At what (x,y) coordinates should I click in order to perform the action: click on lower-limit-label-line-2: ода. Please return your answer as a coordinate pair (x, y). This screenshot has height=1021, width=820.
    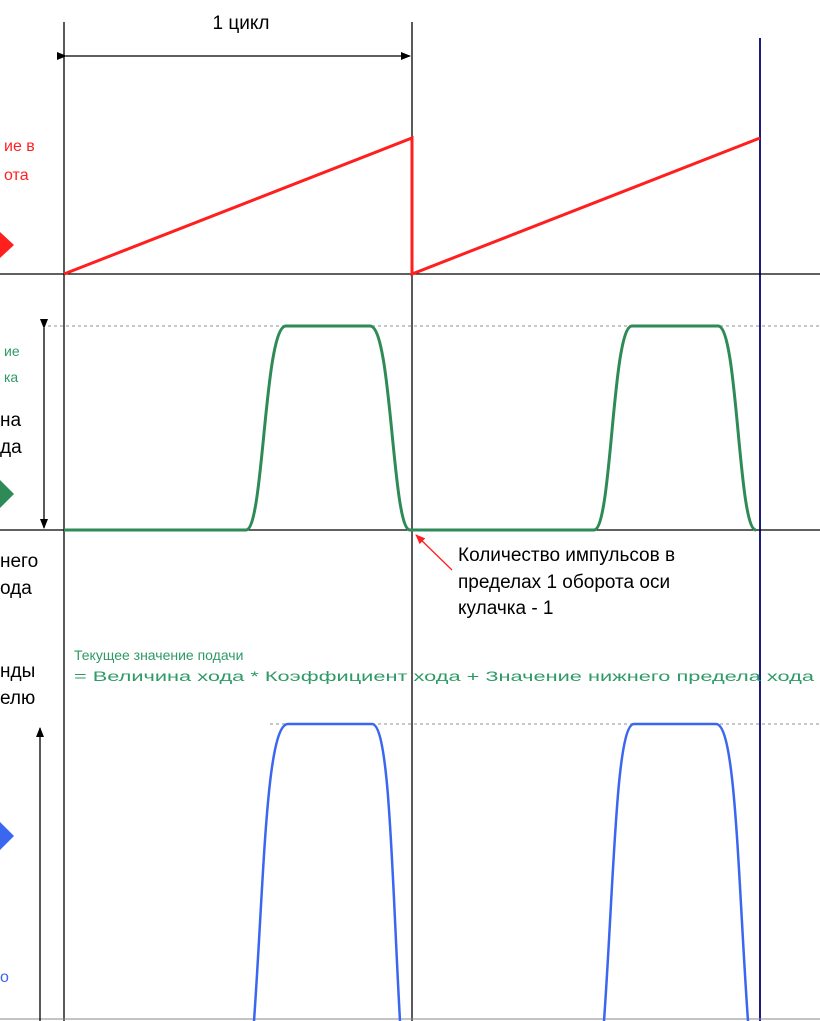
    Looking at the image, I should click on (16, 588).